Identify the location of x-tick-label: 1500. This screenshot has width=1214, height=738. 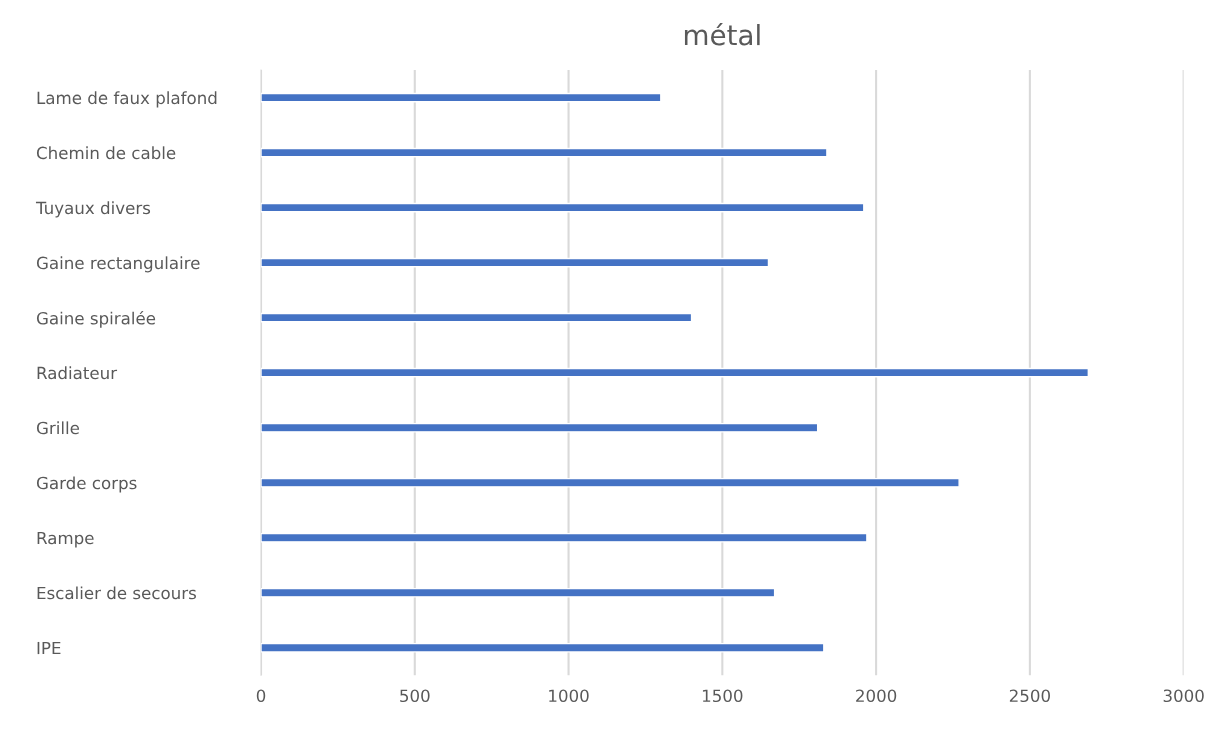
(722, 696).